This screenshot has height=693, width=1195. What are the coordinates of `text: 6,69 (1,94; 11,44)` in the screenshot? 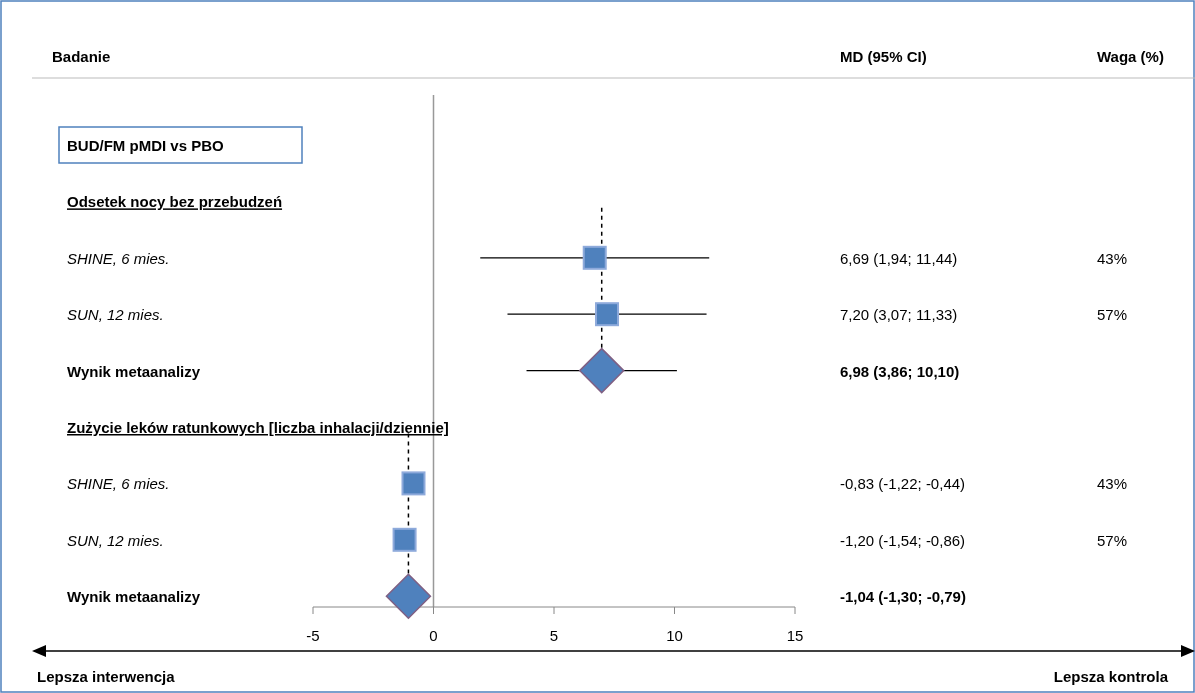 It's located at (899, 258).